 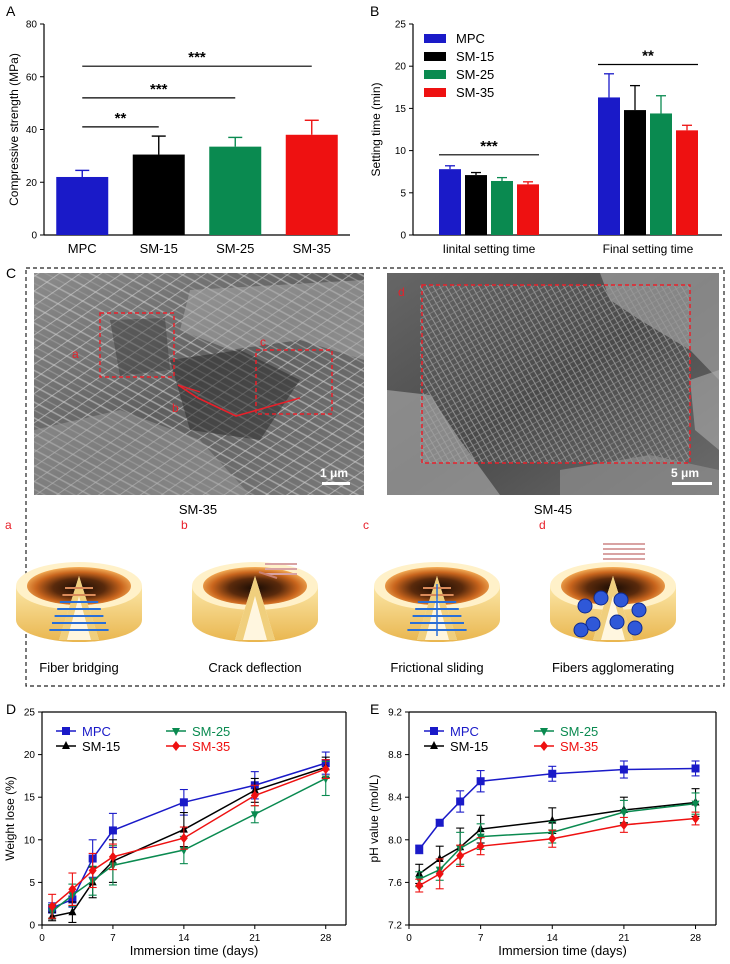 What do you see at coordinates (8, 525) in the screenshot?
I see `mechanism-letter: a` at bounding box center [8, 525].